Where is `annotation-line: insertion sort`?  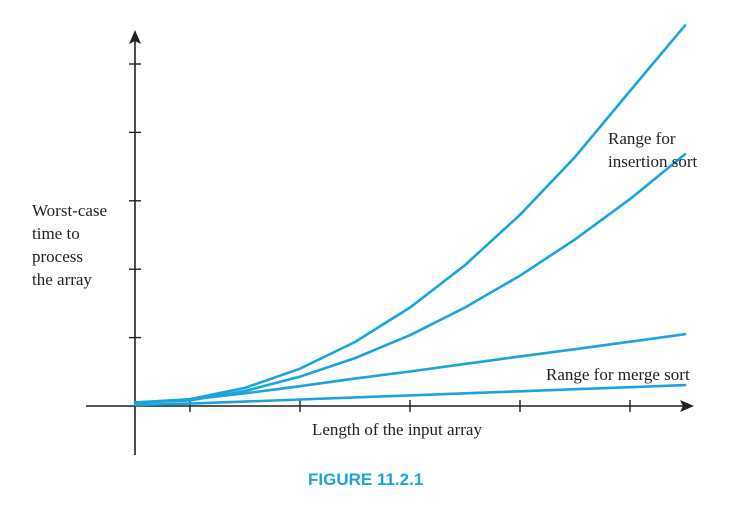 annotation-line: insertion sort is located at coordinates (653, 161).